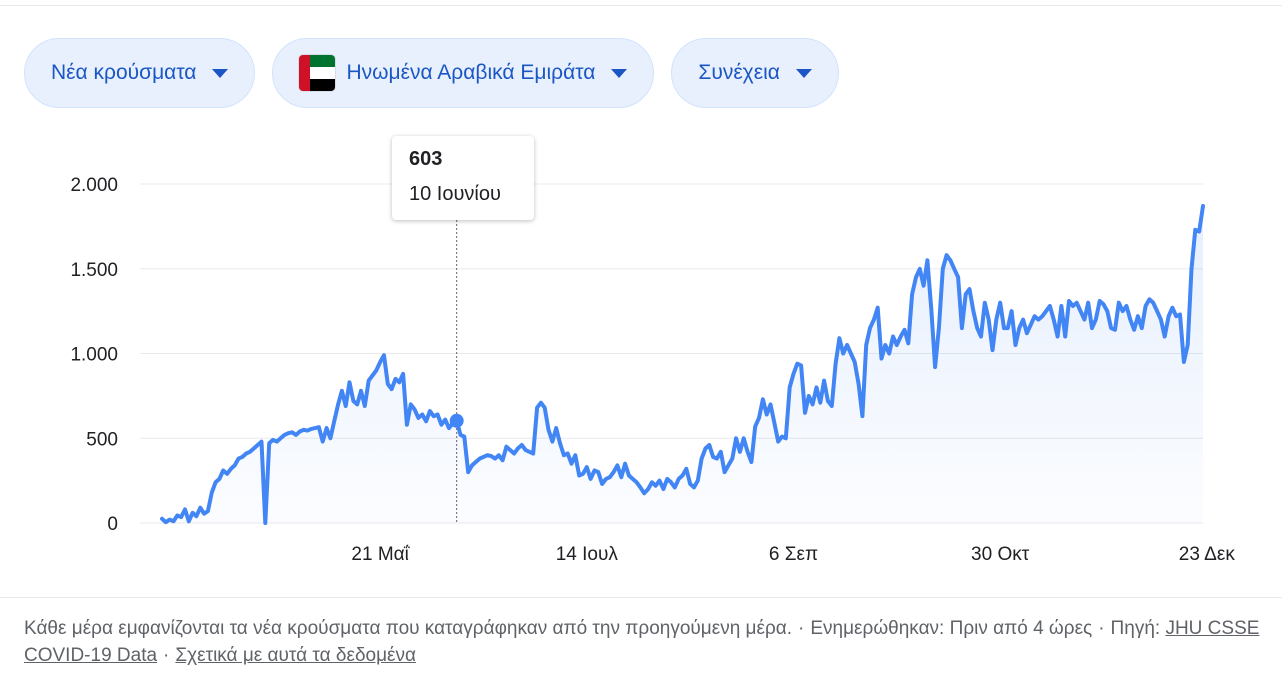 The width and height of the screenshot is (1282, 674). What do you see at coordinates (793, 554) in the screenshot?
I see `x-tick-label: 6 Σεπ` at bounding box center [793, 554].